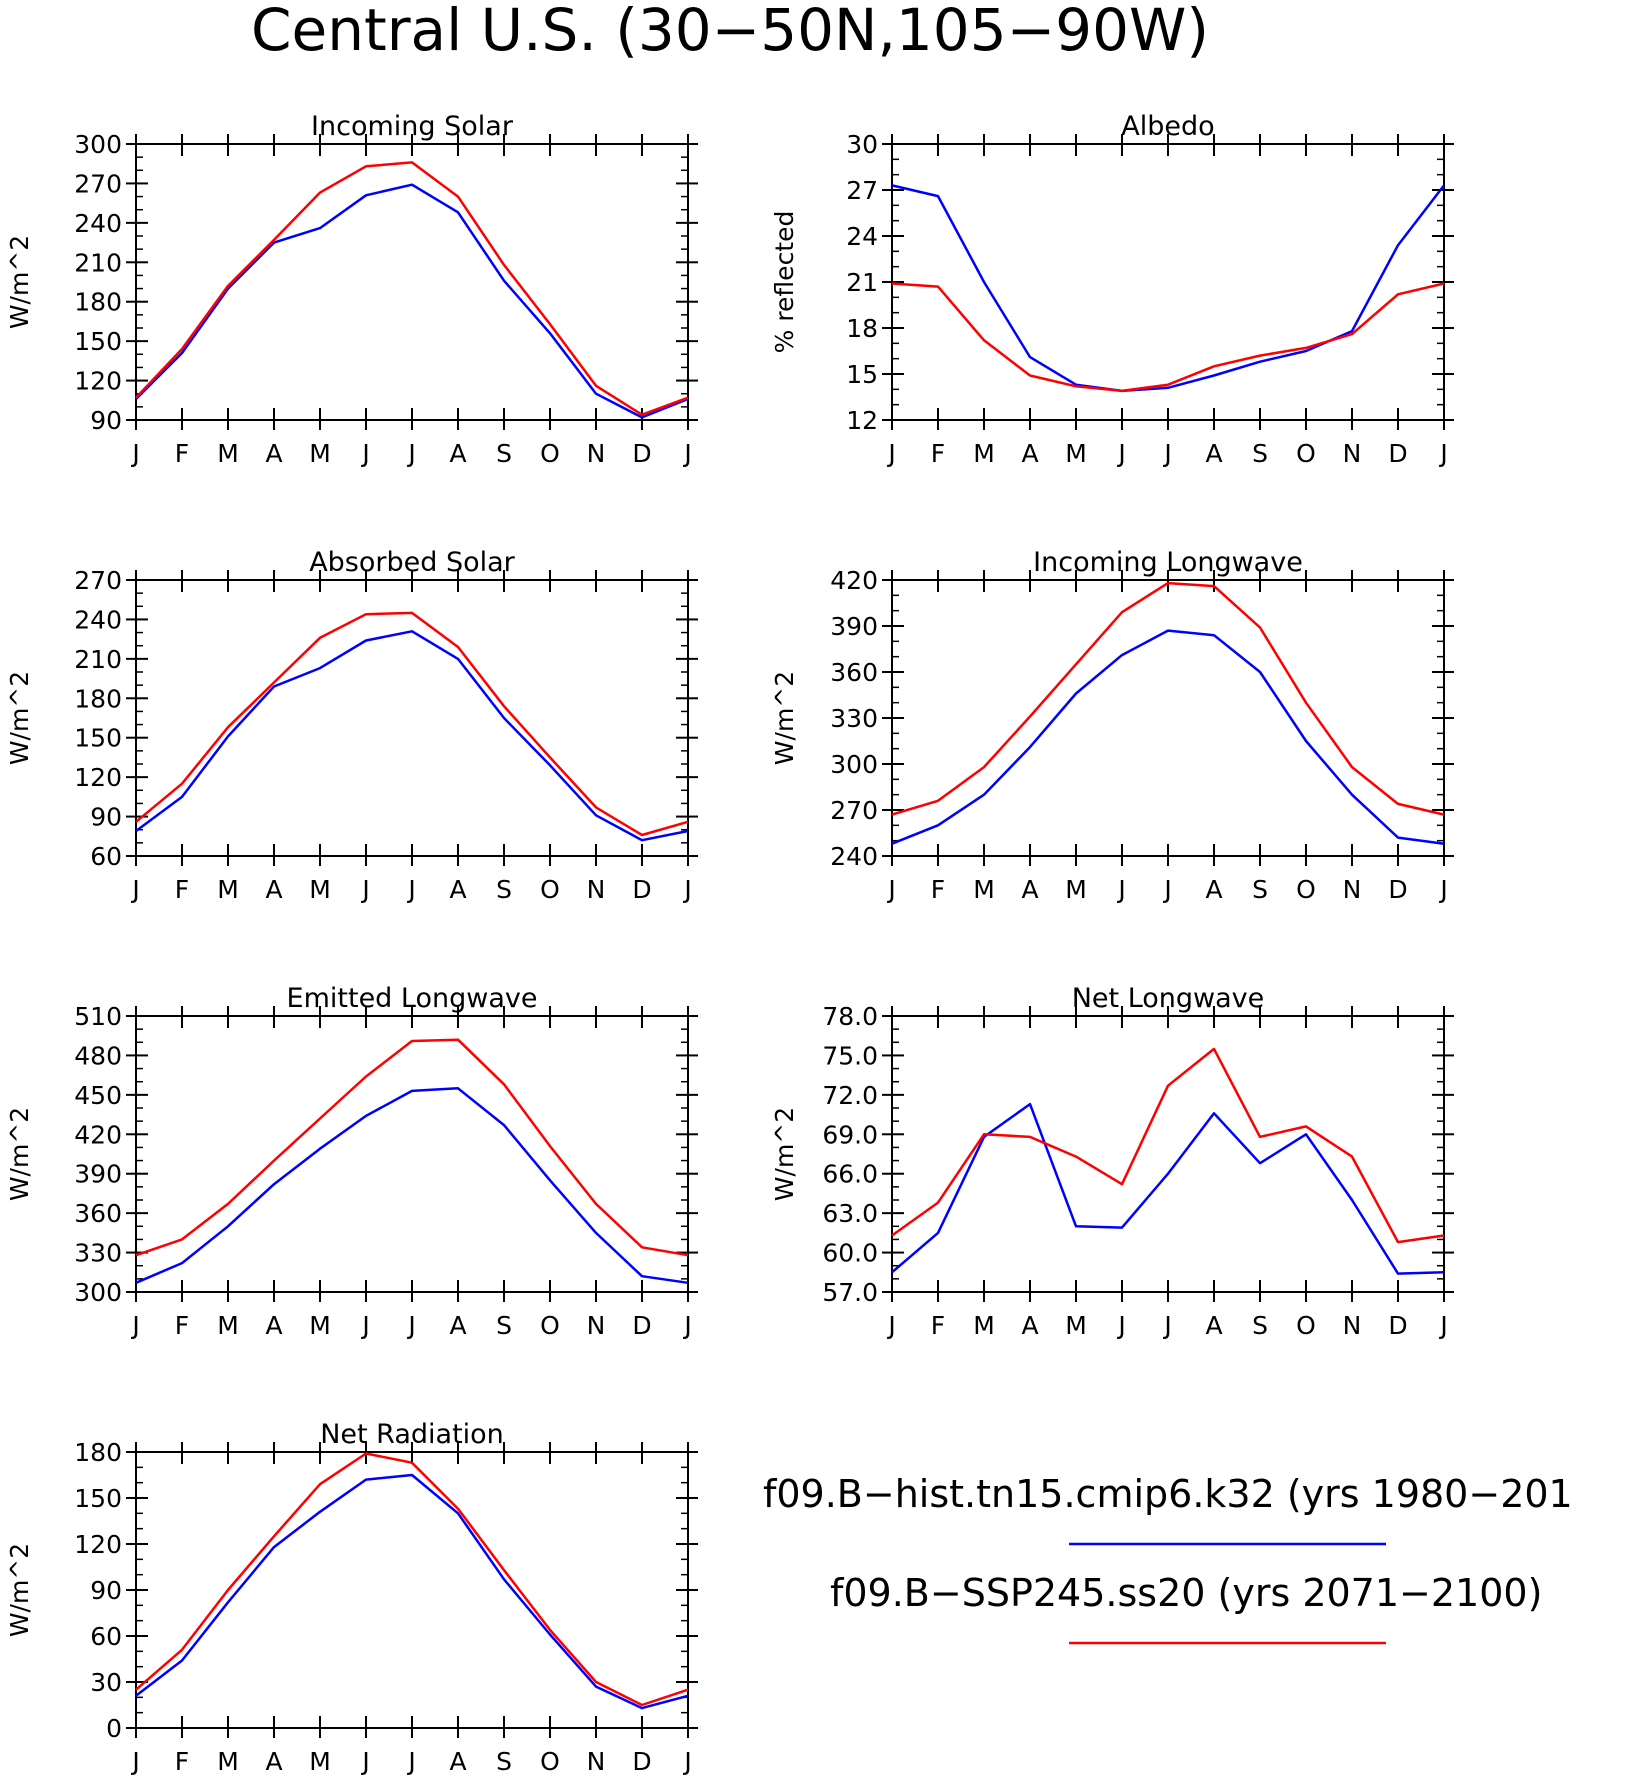  I want to click on y-tick-label: 57.0, so click(850, 1292).